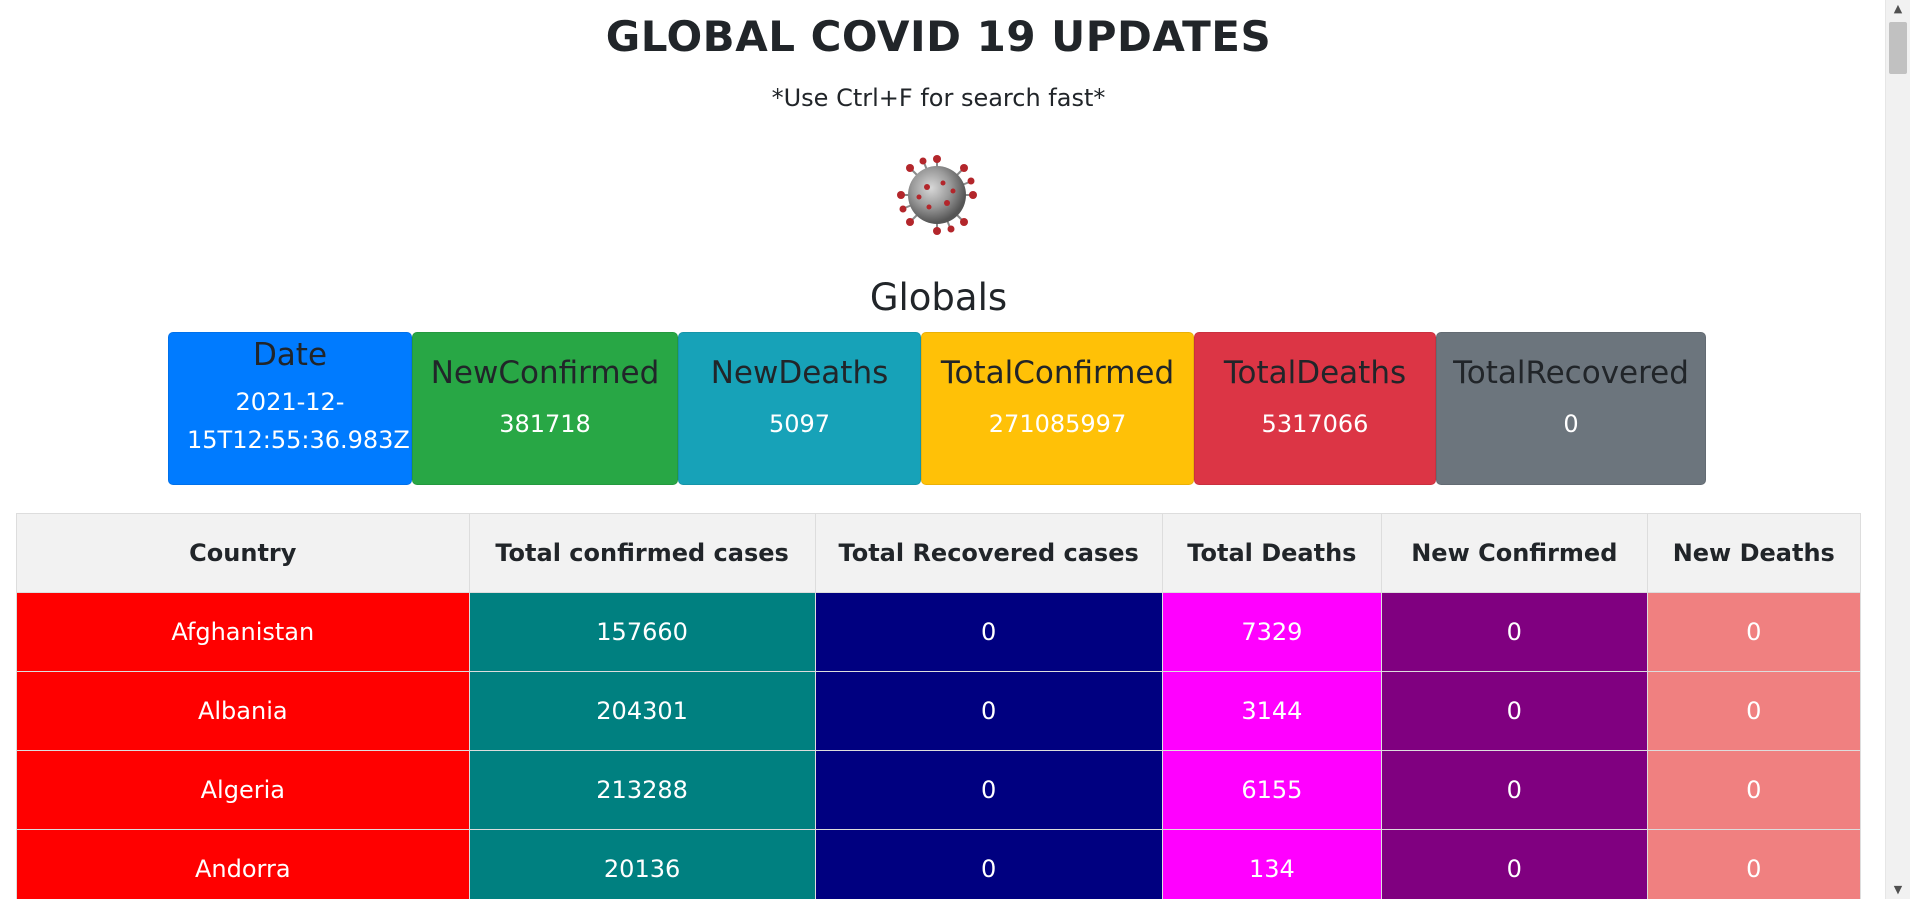 This screenshot has width=1910, height=899. I want to click on card-total-deaths: TotalDeaths 5317066, so click(1315, 408).